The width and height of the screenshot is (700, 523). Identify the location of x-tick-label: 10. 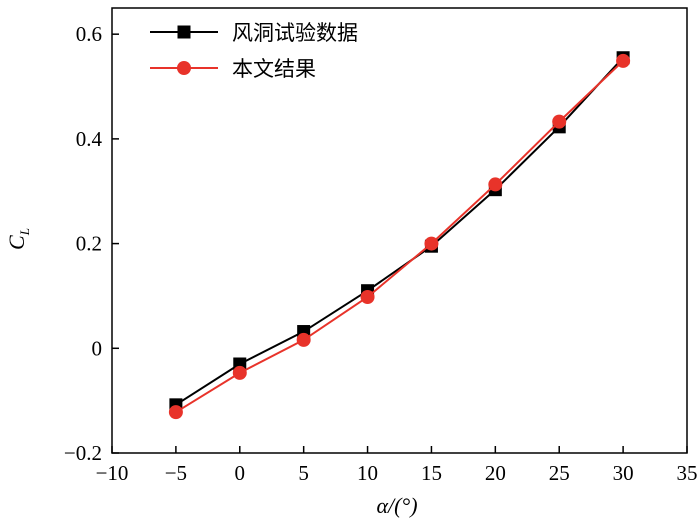
(367, 473).